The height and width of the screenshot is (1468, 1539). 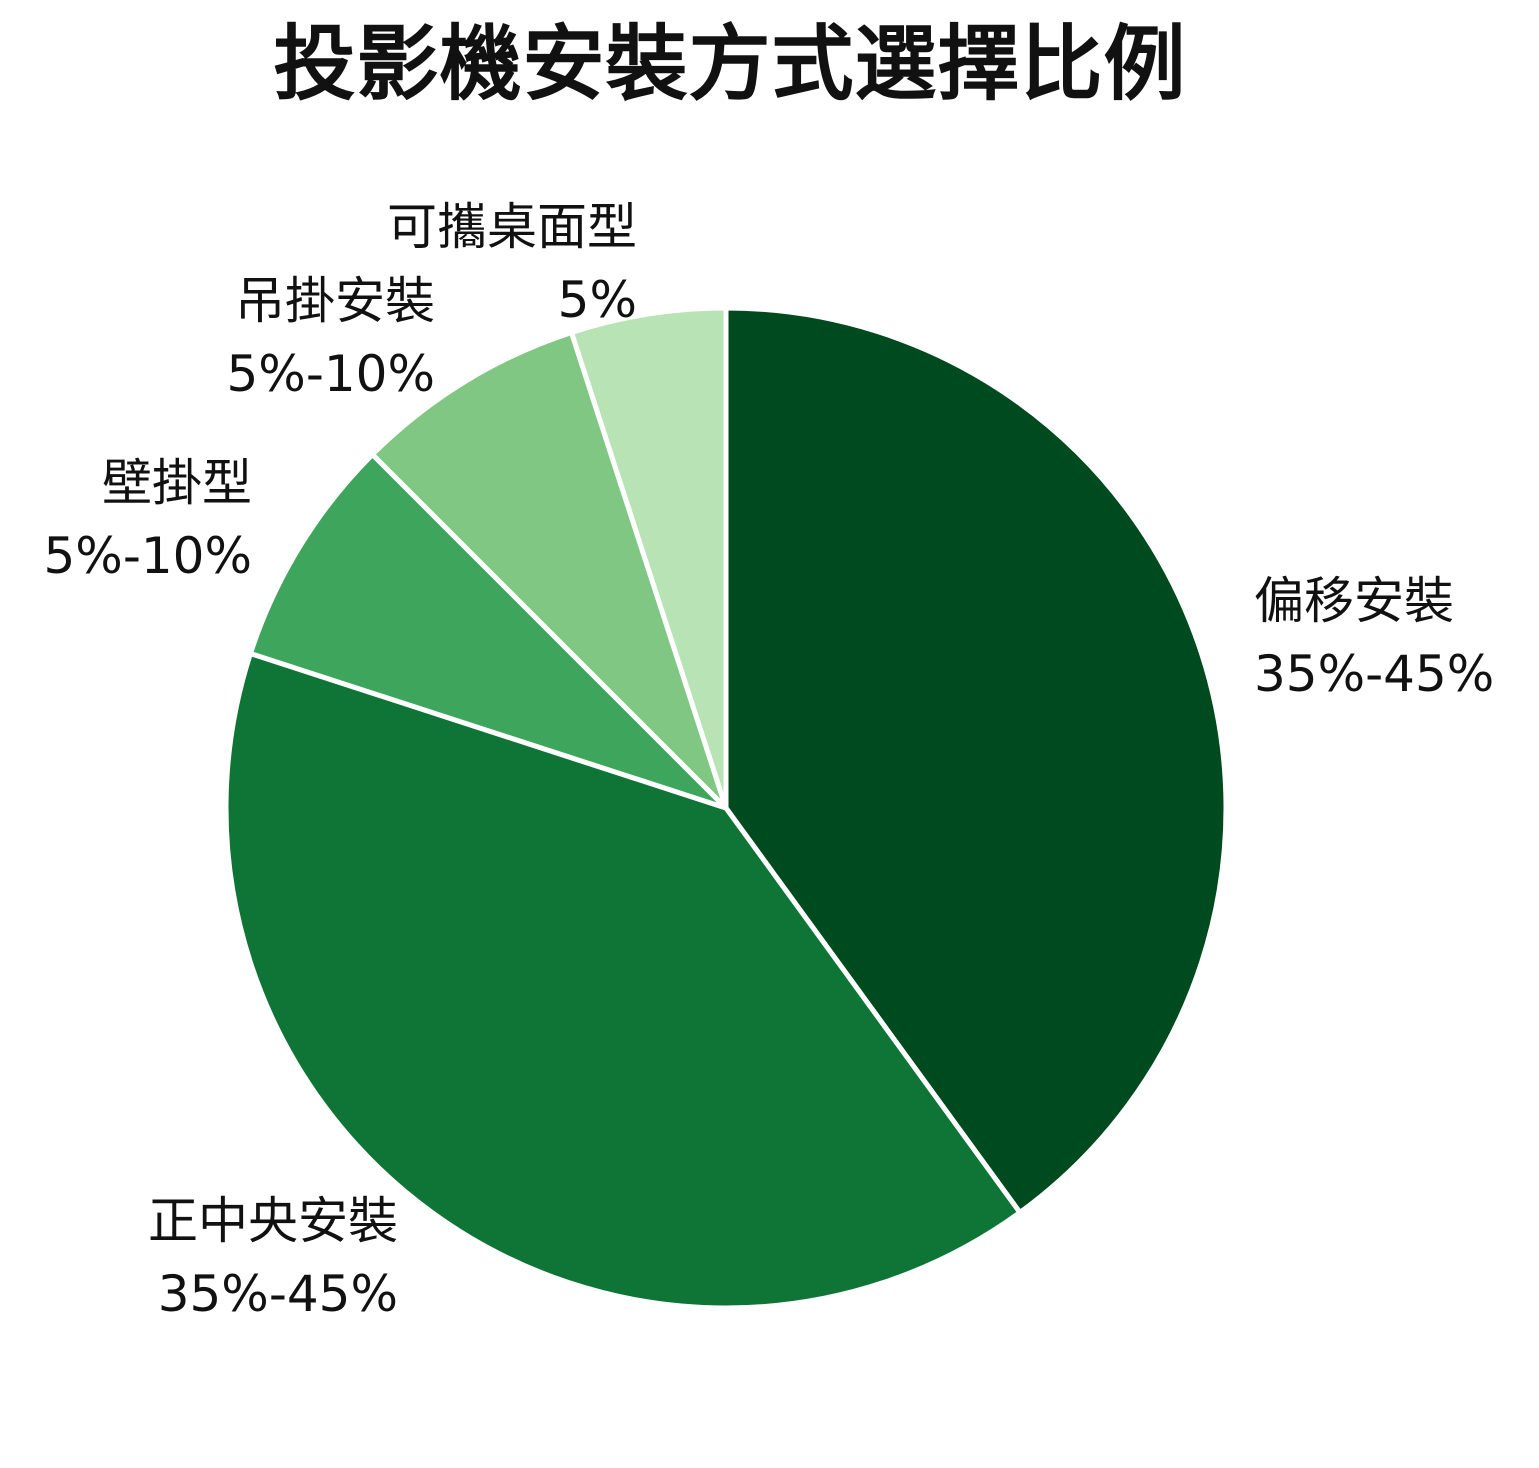 What do you see at coordinates (1374, 674) in the screenshot?
I see `slice-value-label-0: 35%-45%` at bounding box center [1374, 674].